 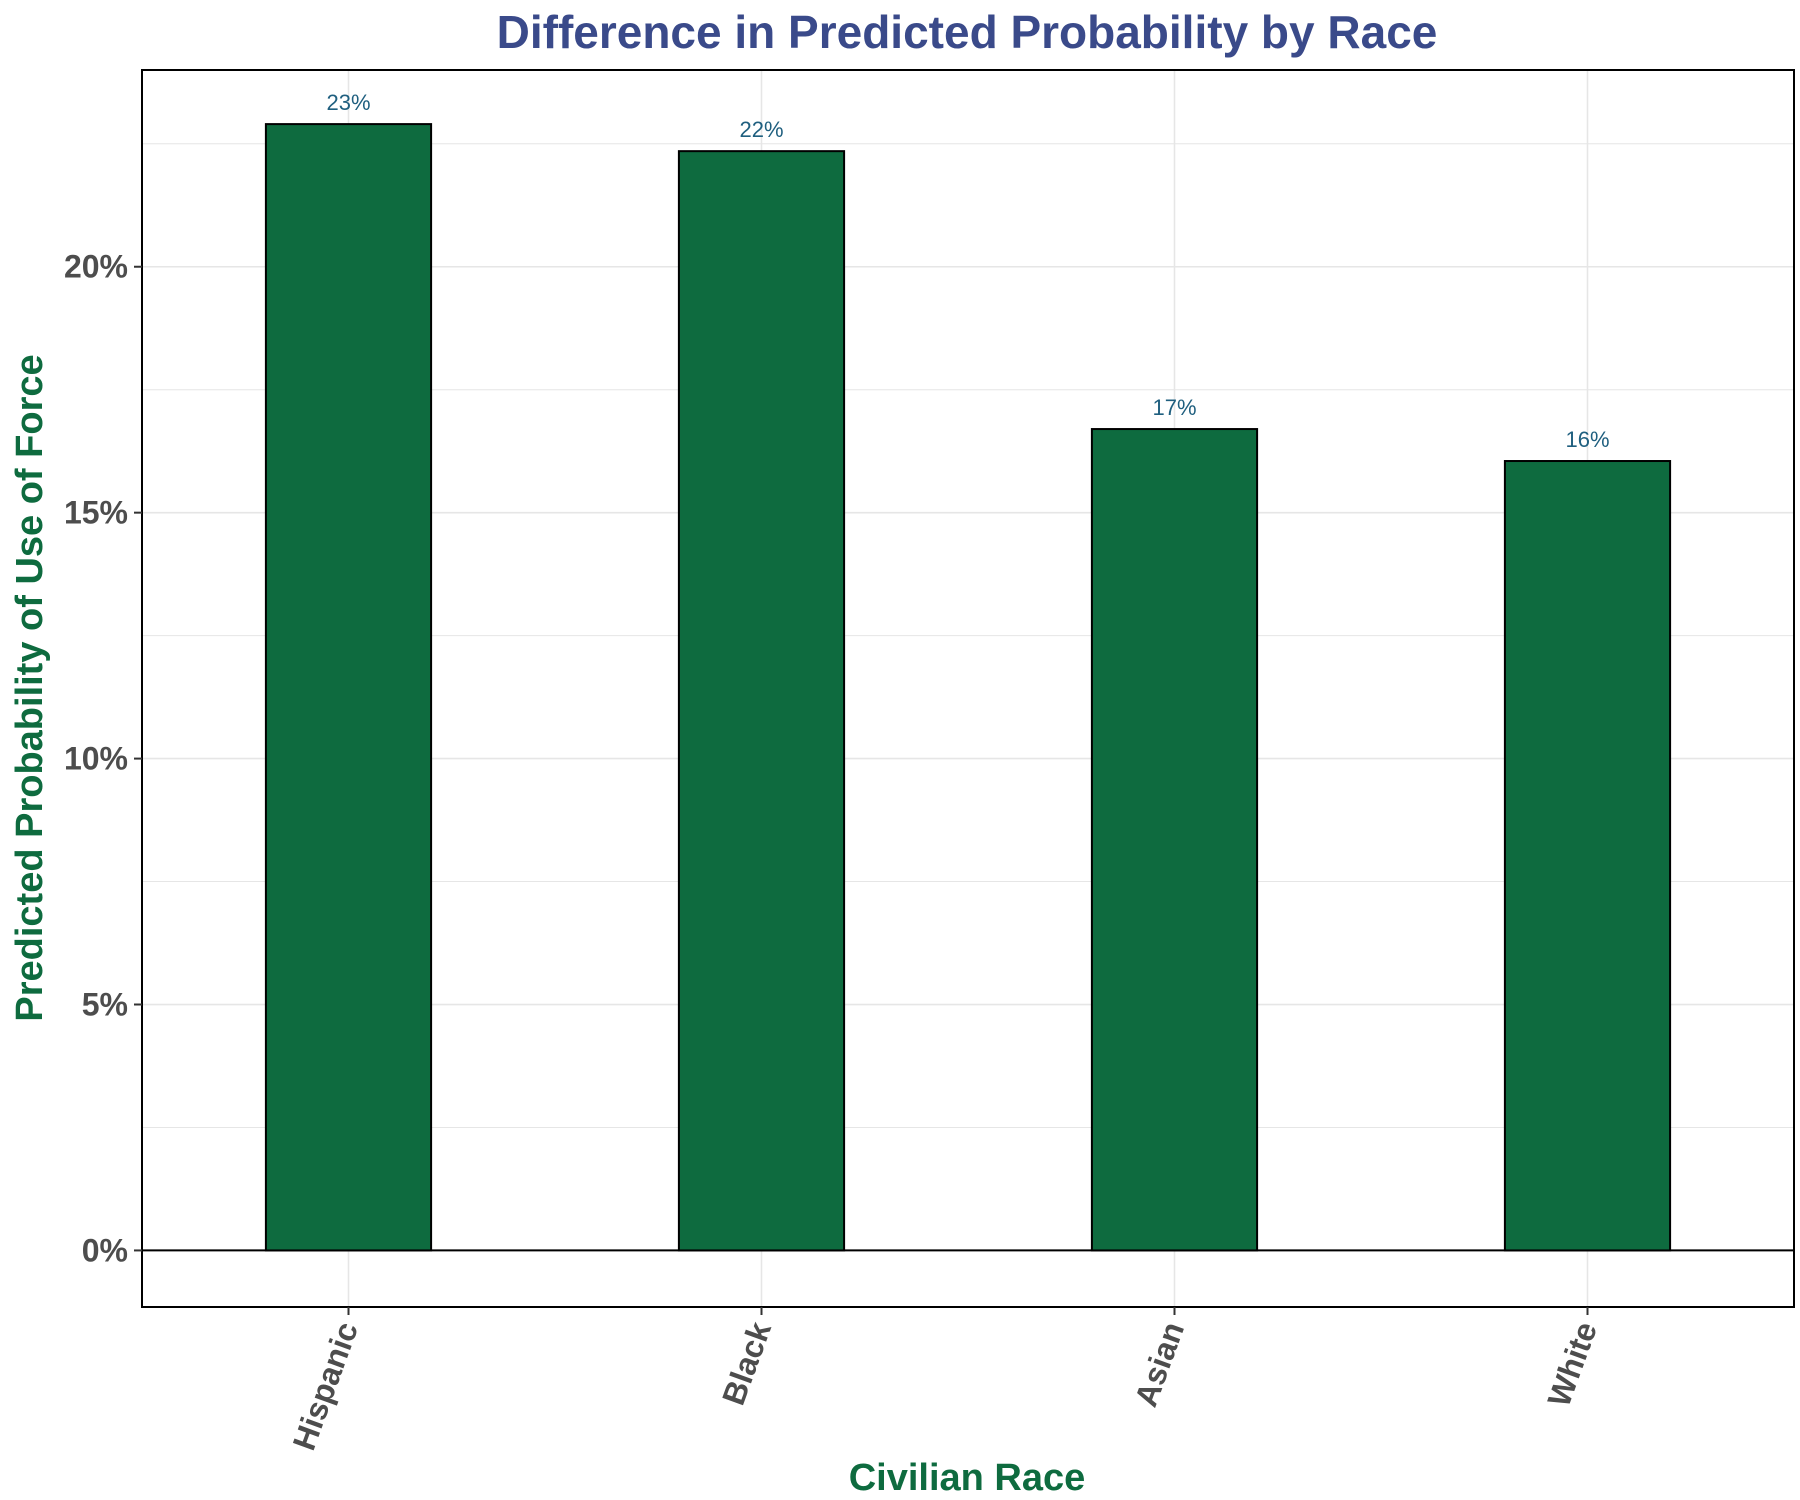 I want to click on y-tick-label: 20%, so click(x=96, y=267).